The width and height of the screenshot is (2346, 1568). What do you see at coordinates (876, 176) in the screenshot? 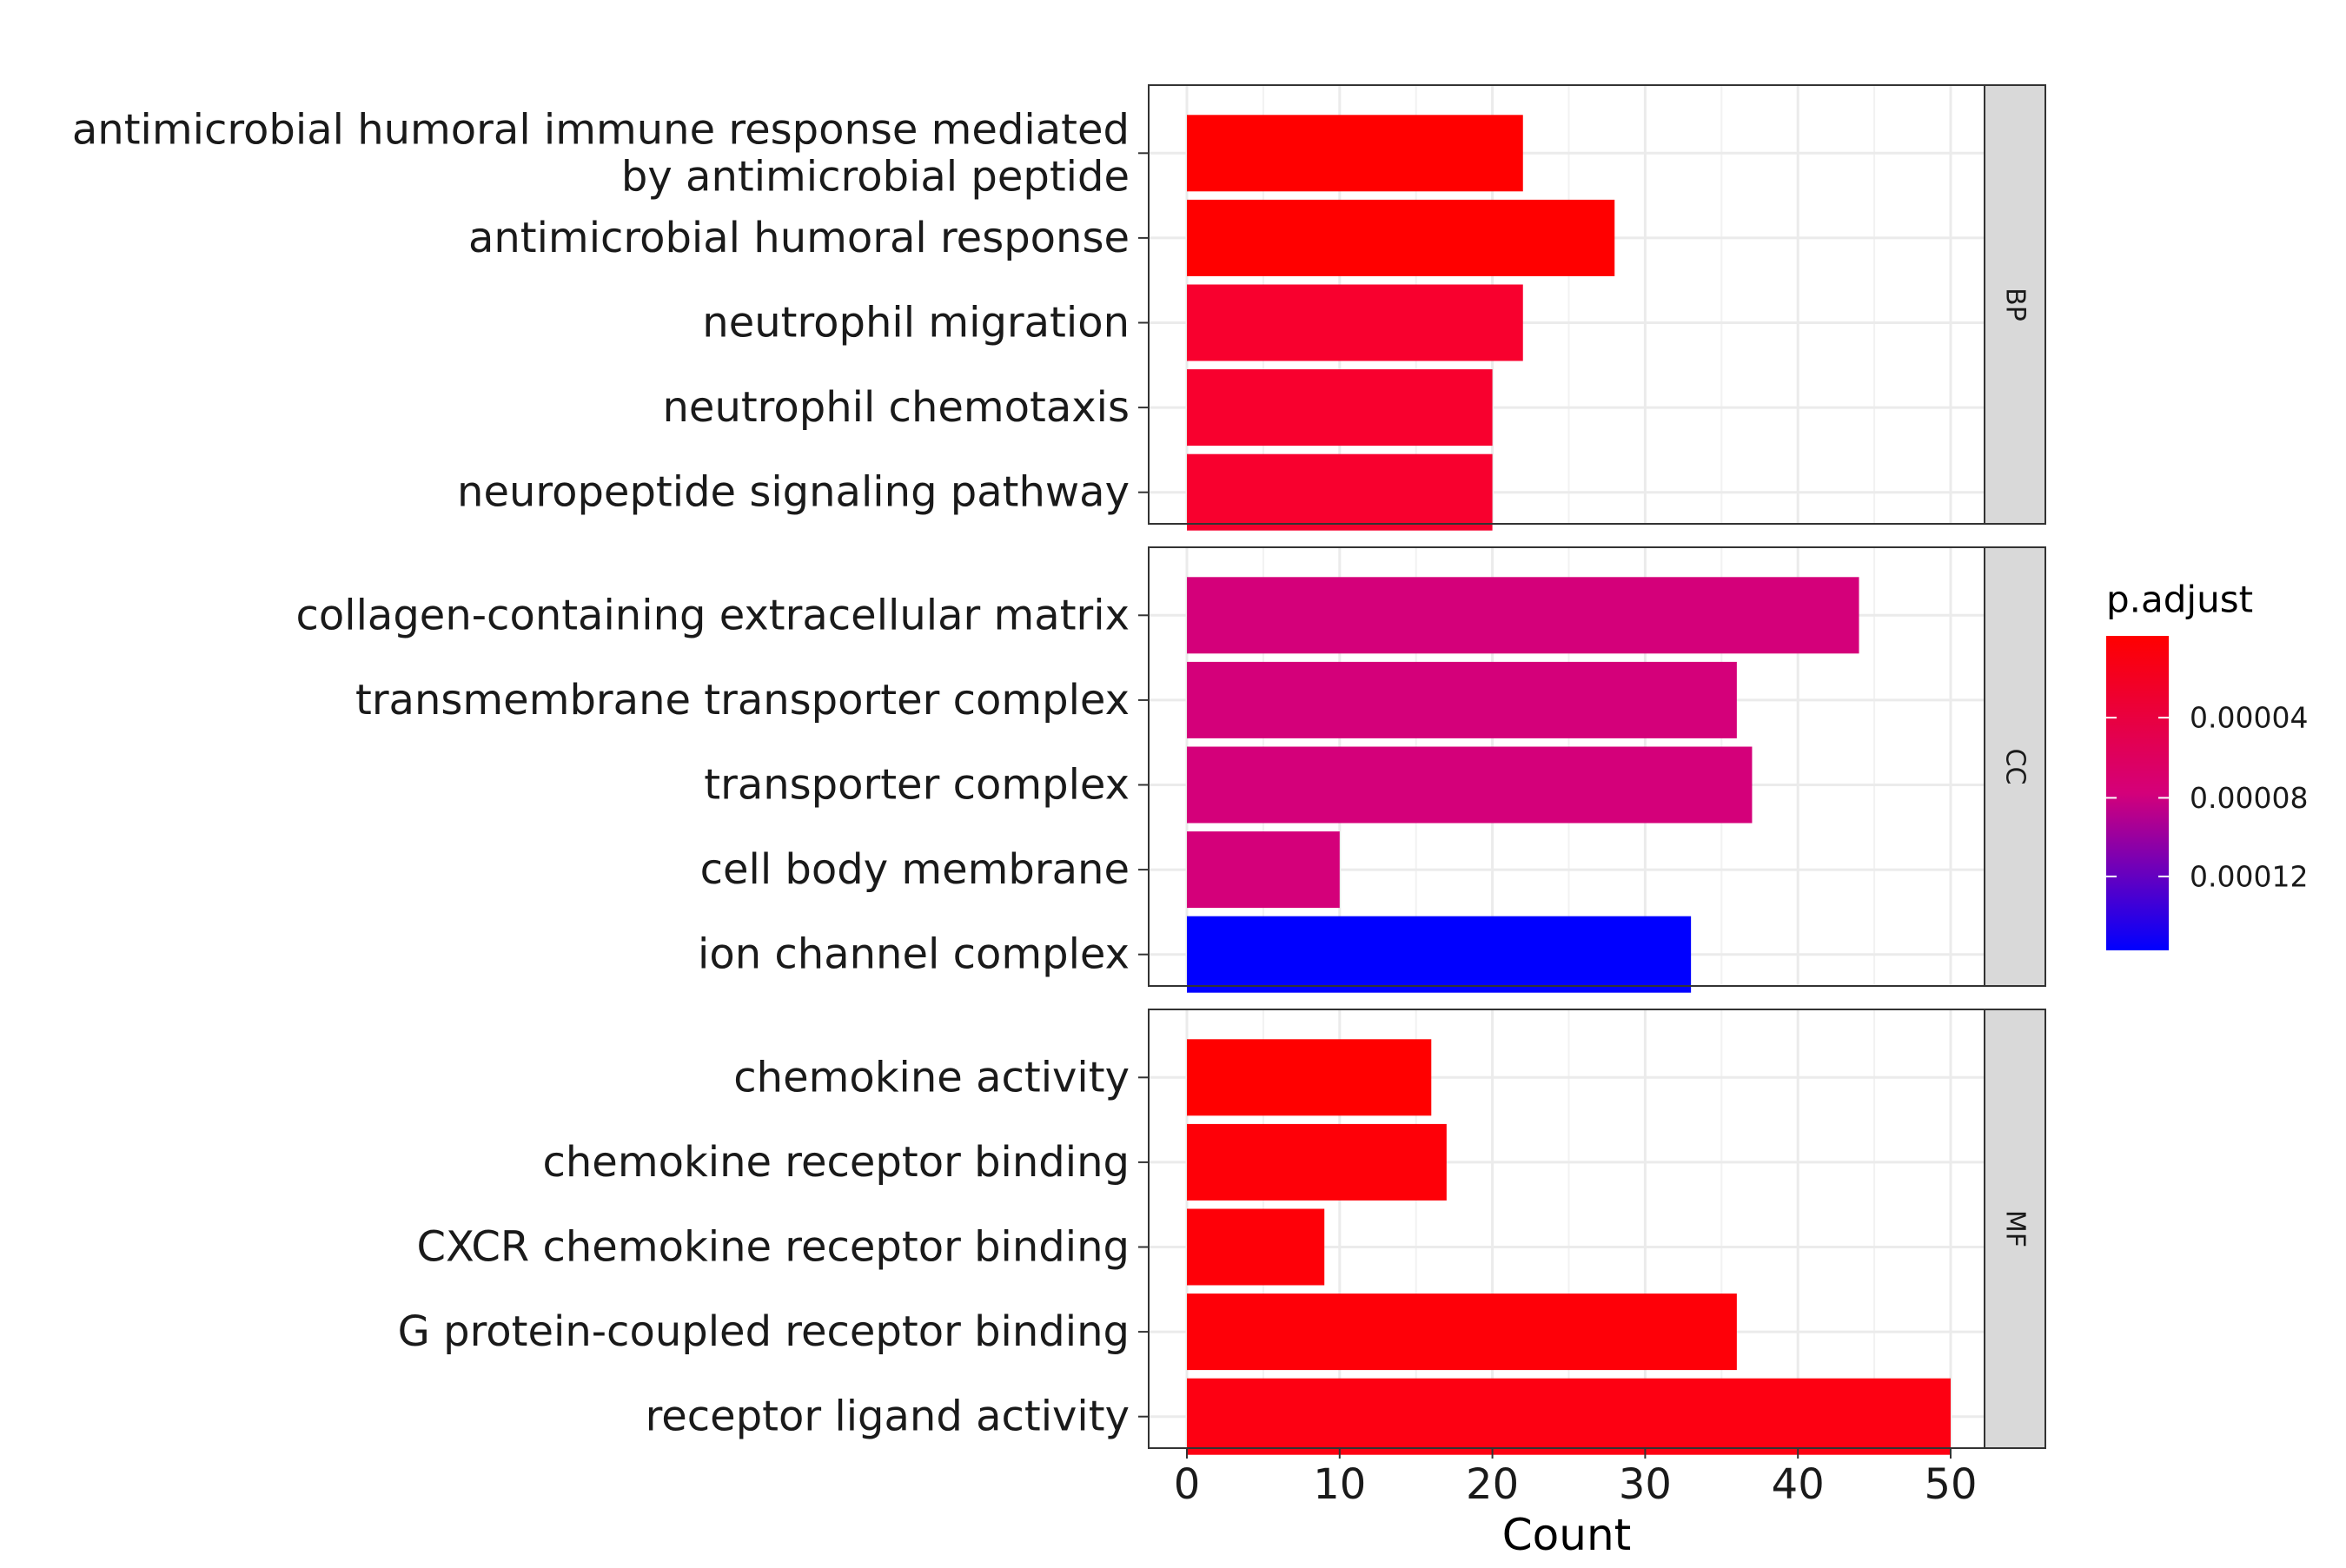
I see `category-label: by antimicrobial peptide` at bounding box center [876, 176].